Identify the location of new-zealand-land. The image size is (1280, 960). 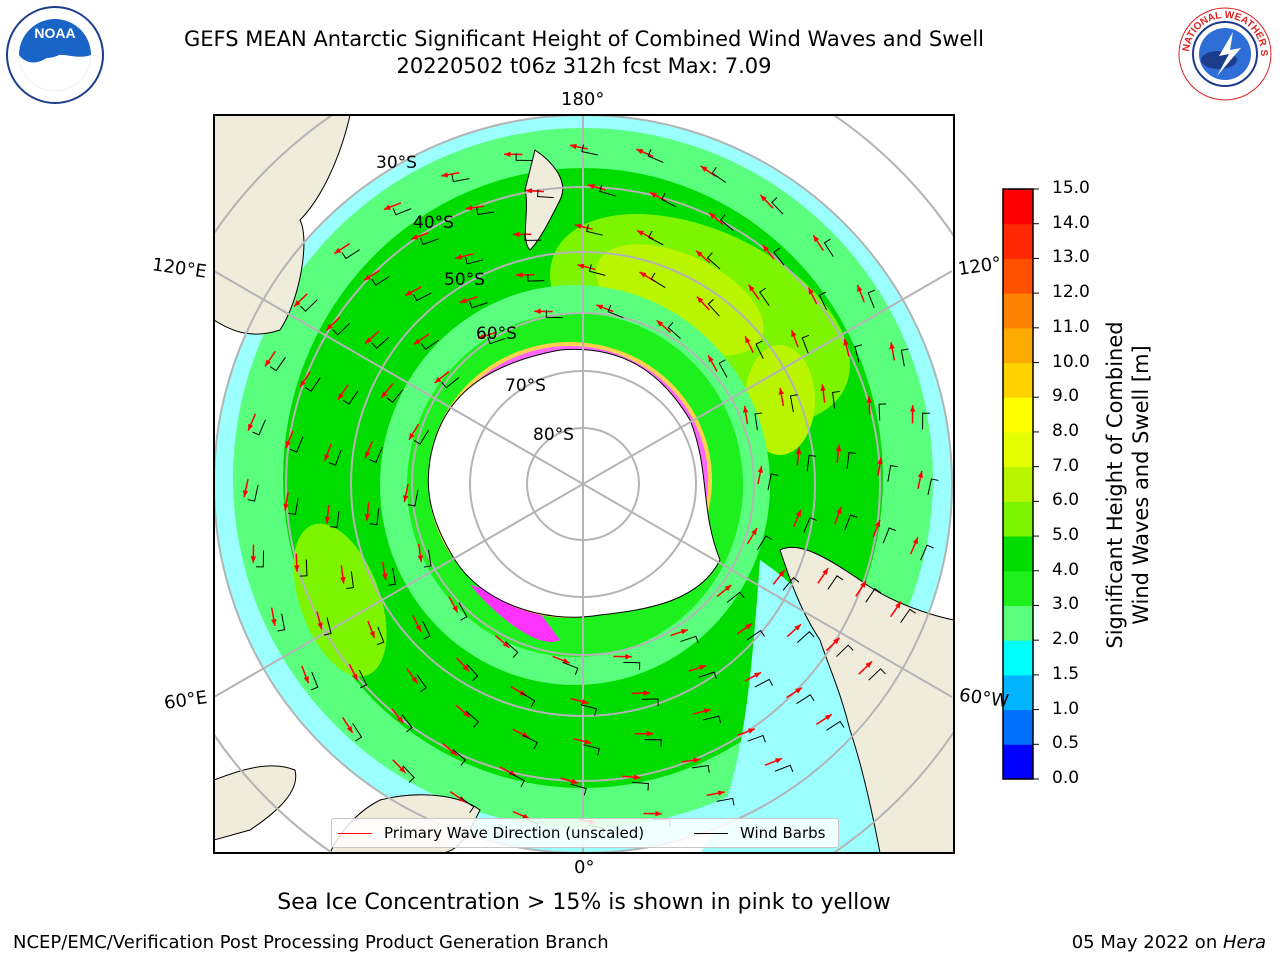
(544, 200).